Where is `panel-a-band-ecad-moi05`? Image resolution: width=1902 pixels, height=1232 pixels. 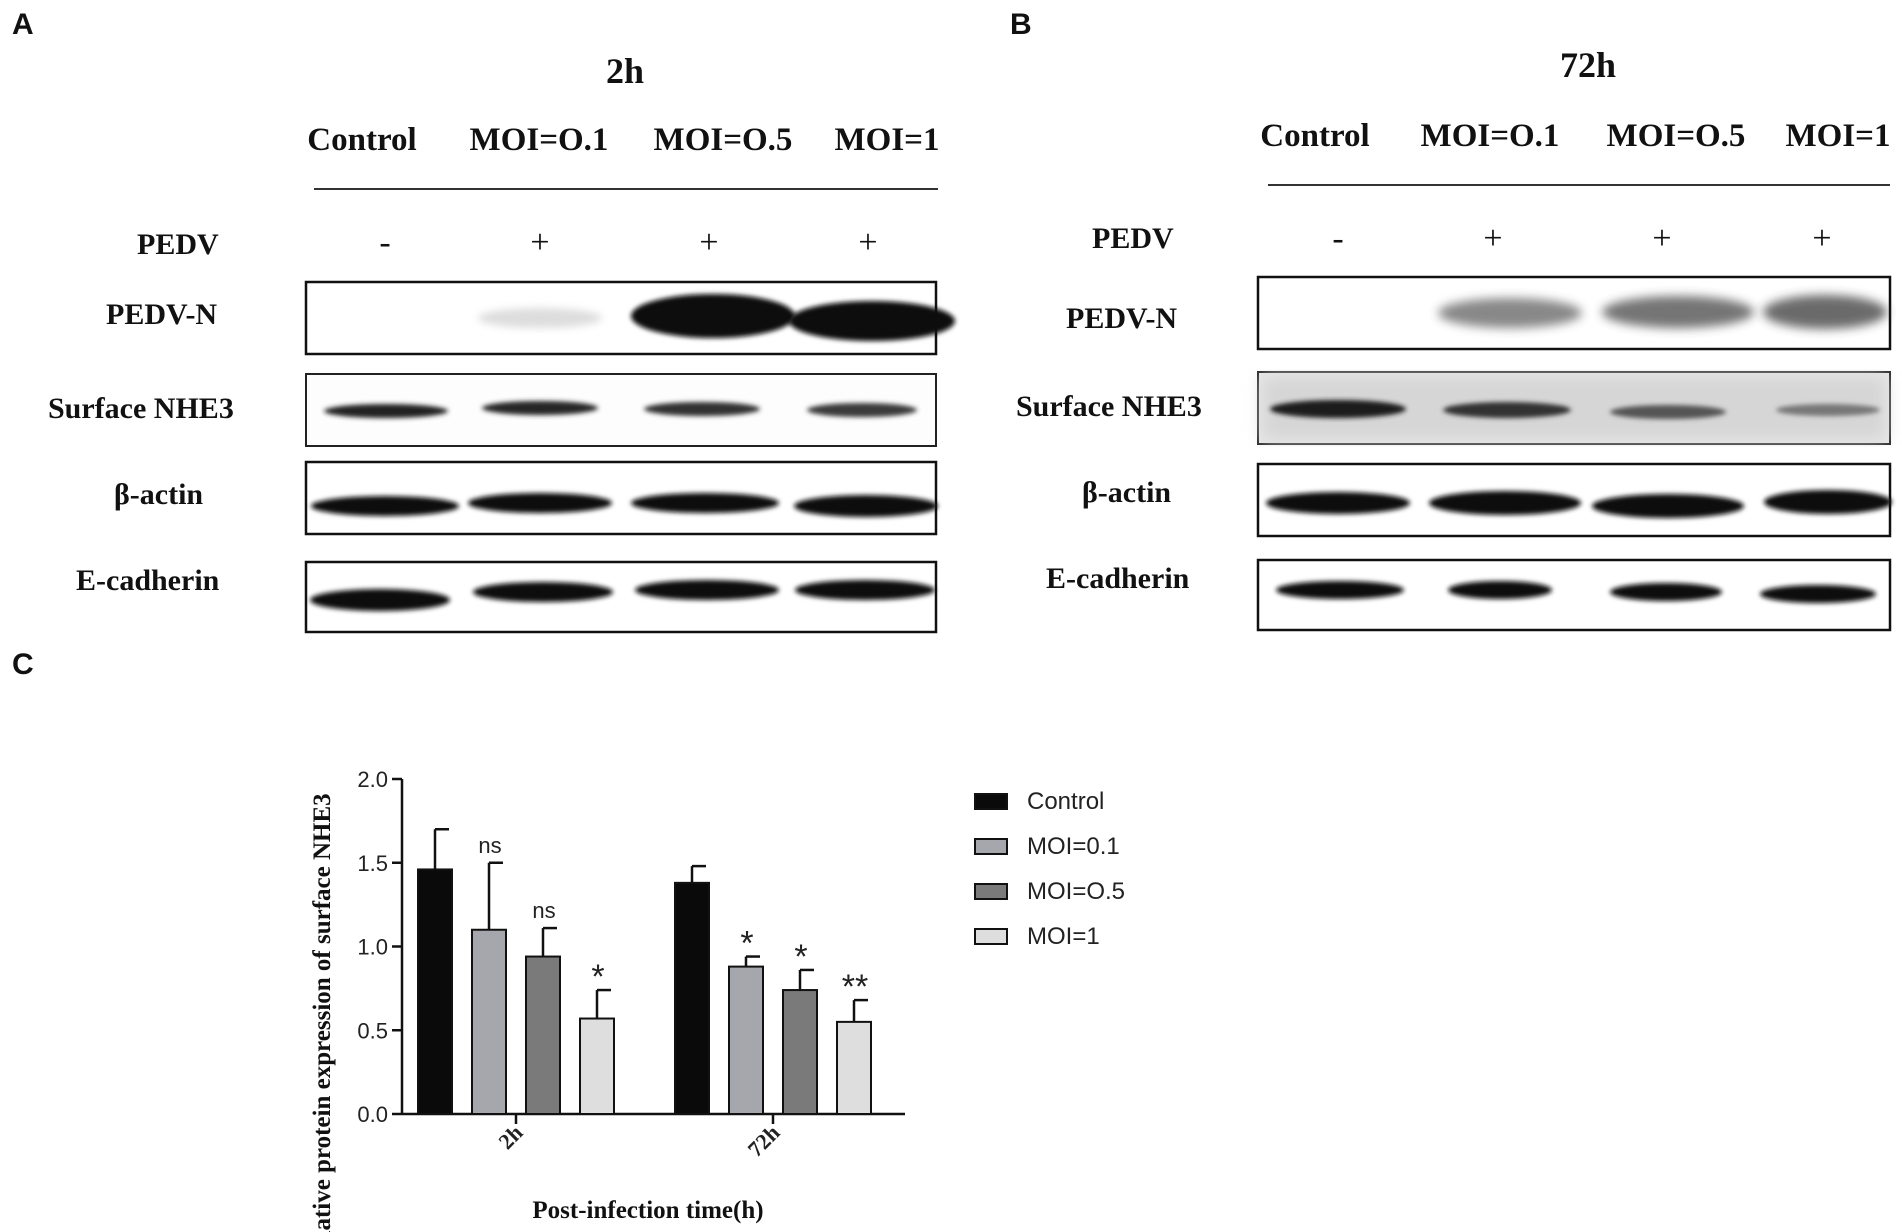 panel-a-band-ecad-moi05 is located at coordinates (707, 590).